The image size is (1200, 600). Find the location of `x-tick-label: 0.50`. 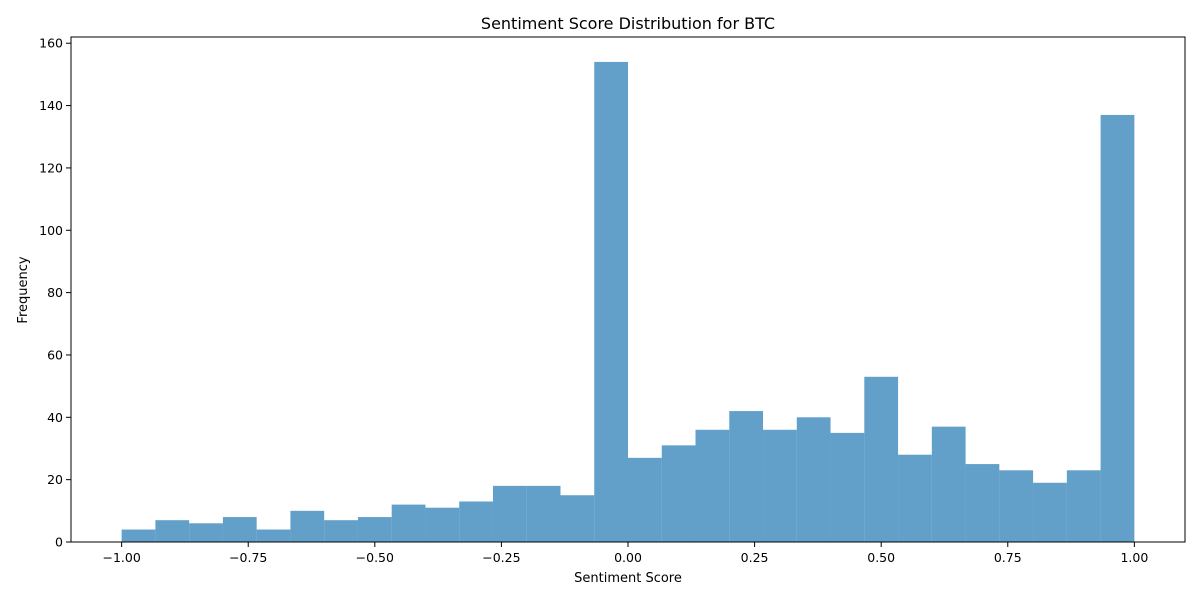

x-tick-label: 0.50 is located at coordinates (881, 557).